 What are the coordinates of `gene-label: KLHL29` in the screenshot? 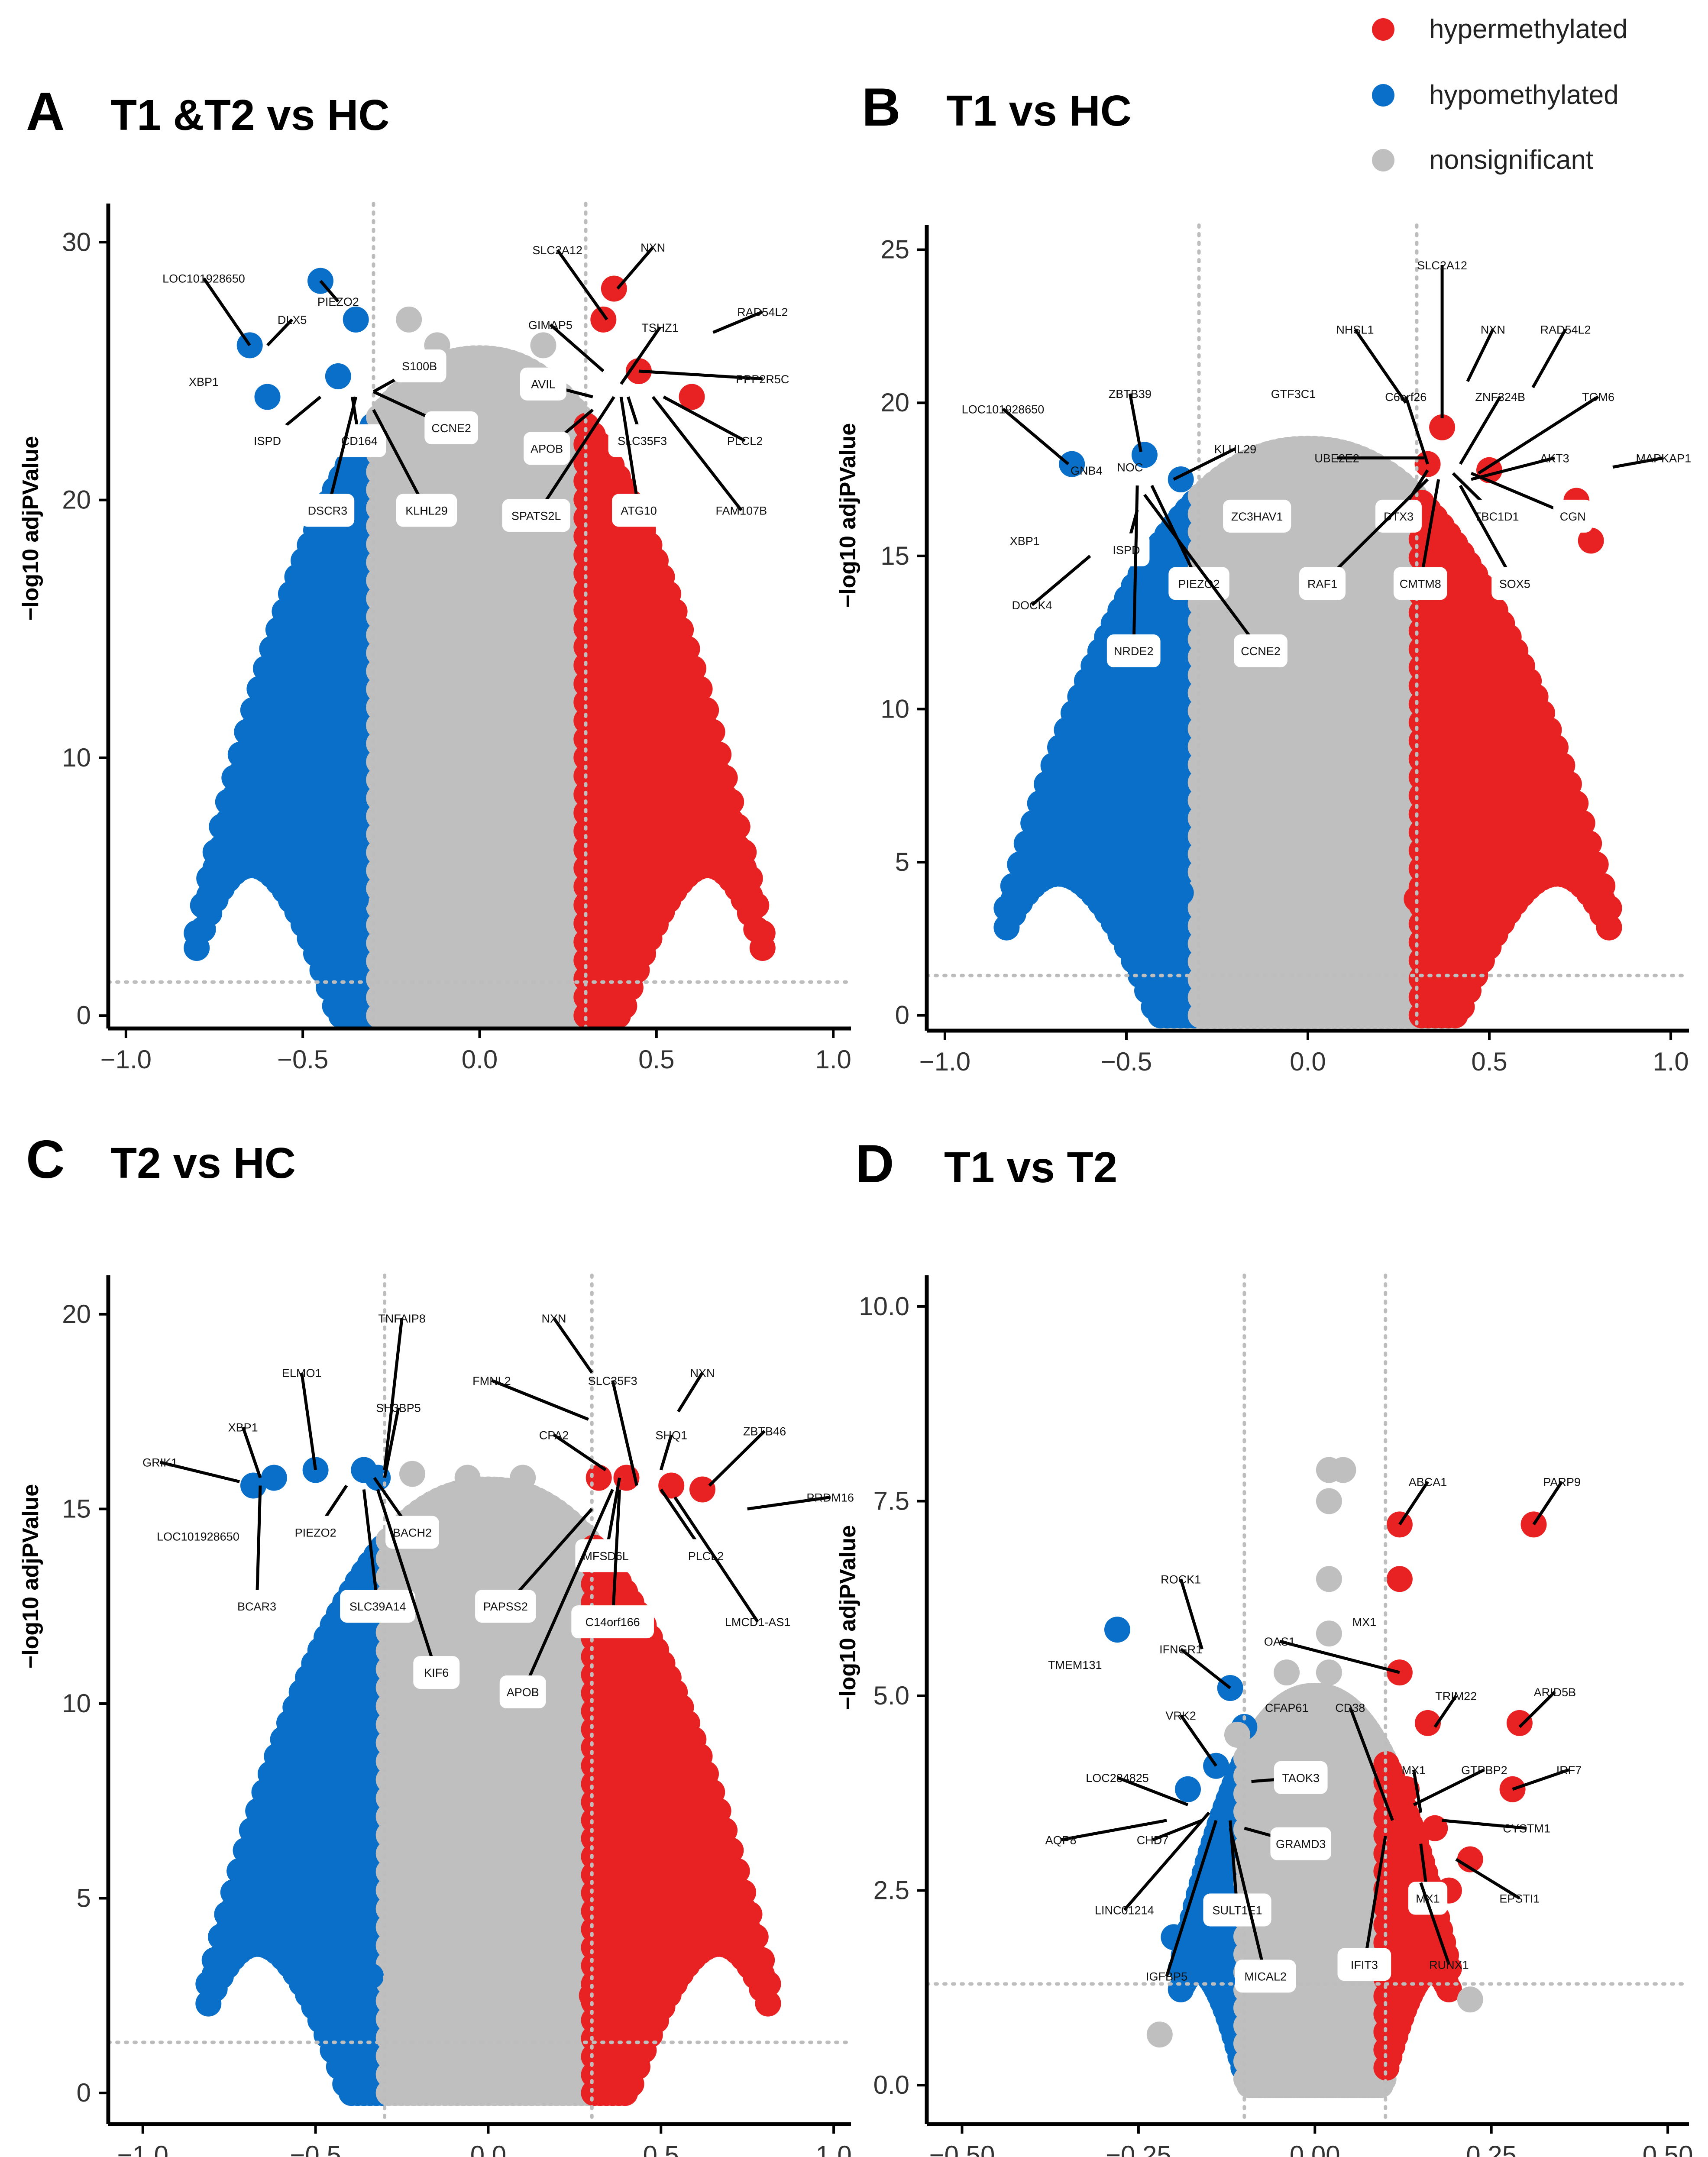 It's located at (426, 510).